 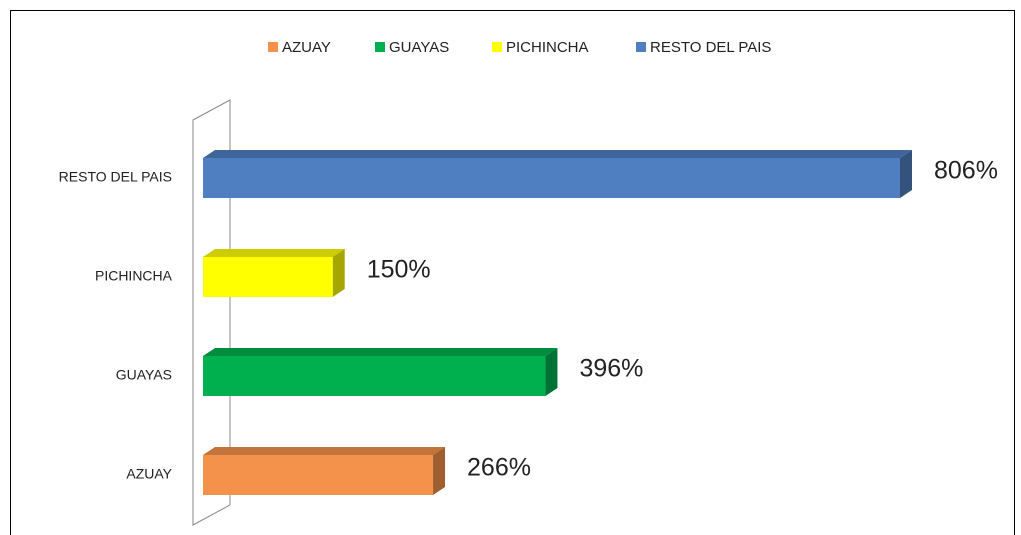 I want to click on value-label: 266%, so click(x=499, y=468).